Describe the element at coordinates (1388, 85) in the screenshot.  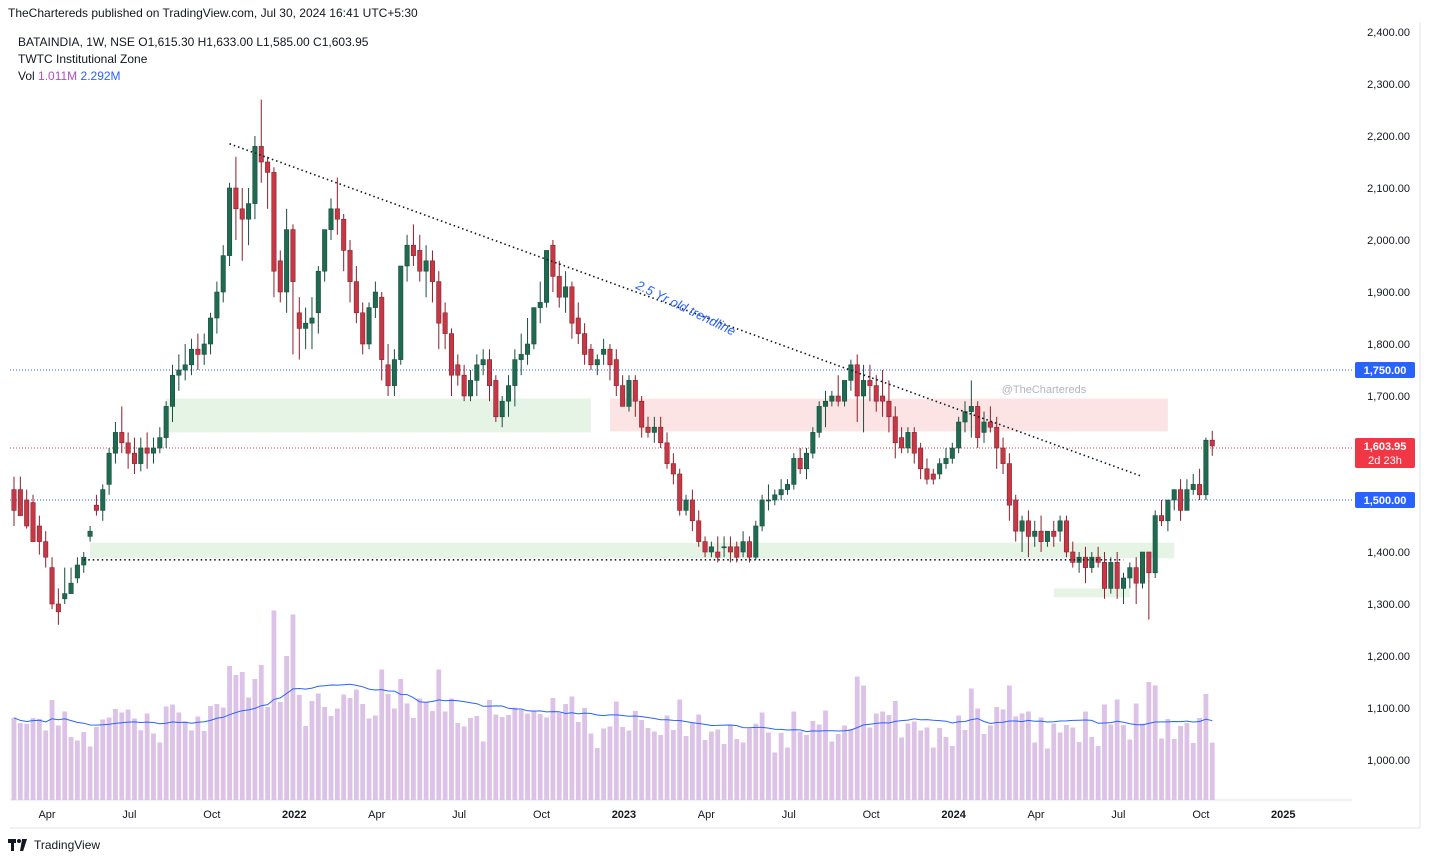
I see `price-tick-label: 2,300.00` at that location.